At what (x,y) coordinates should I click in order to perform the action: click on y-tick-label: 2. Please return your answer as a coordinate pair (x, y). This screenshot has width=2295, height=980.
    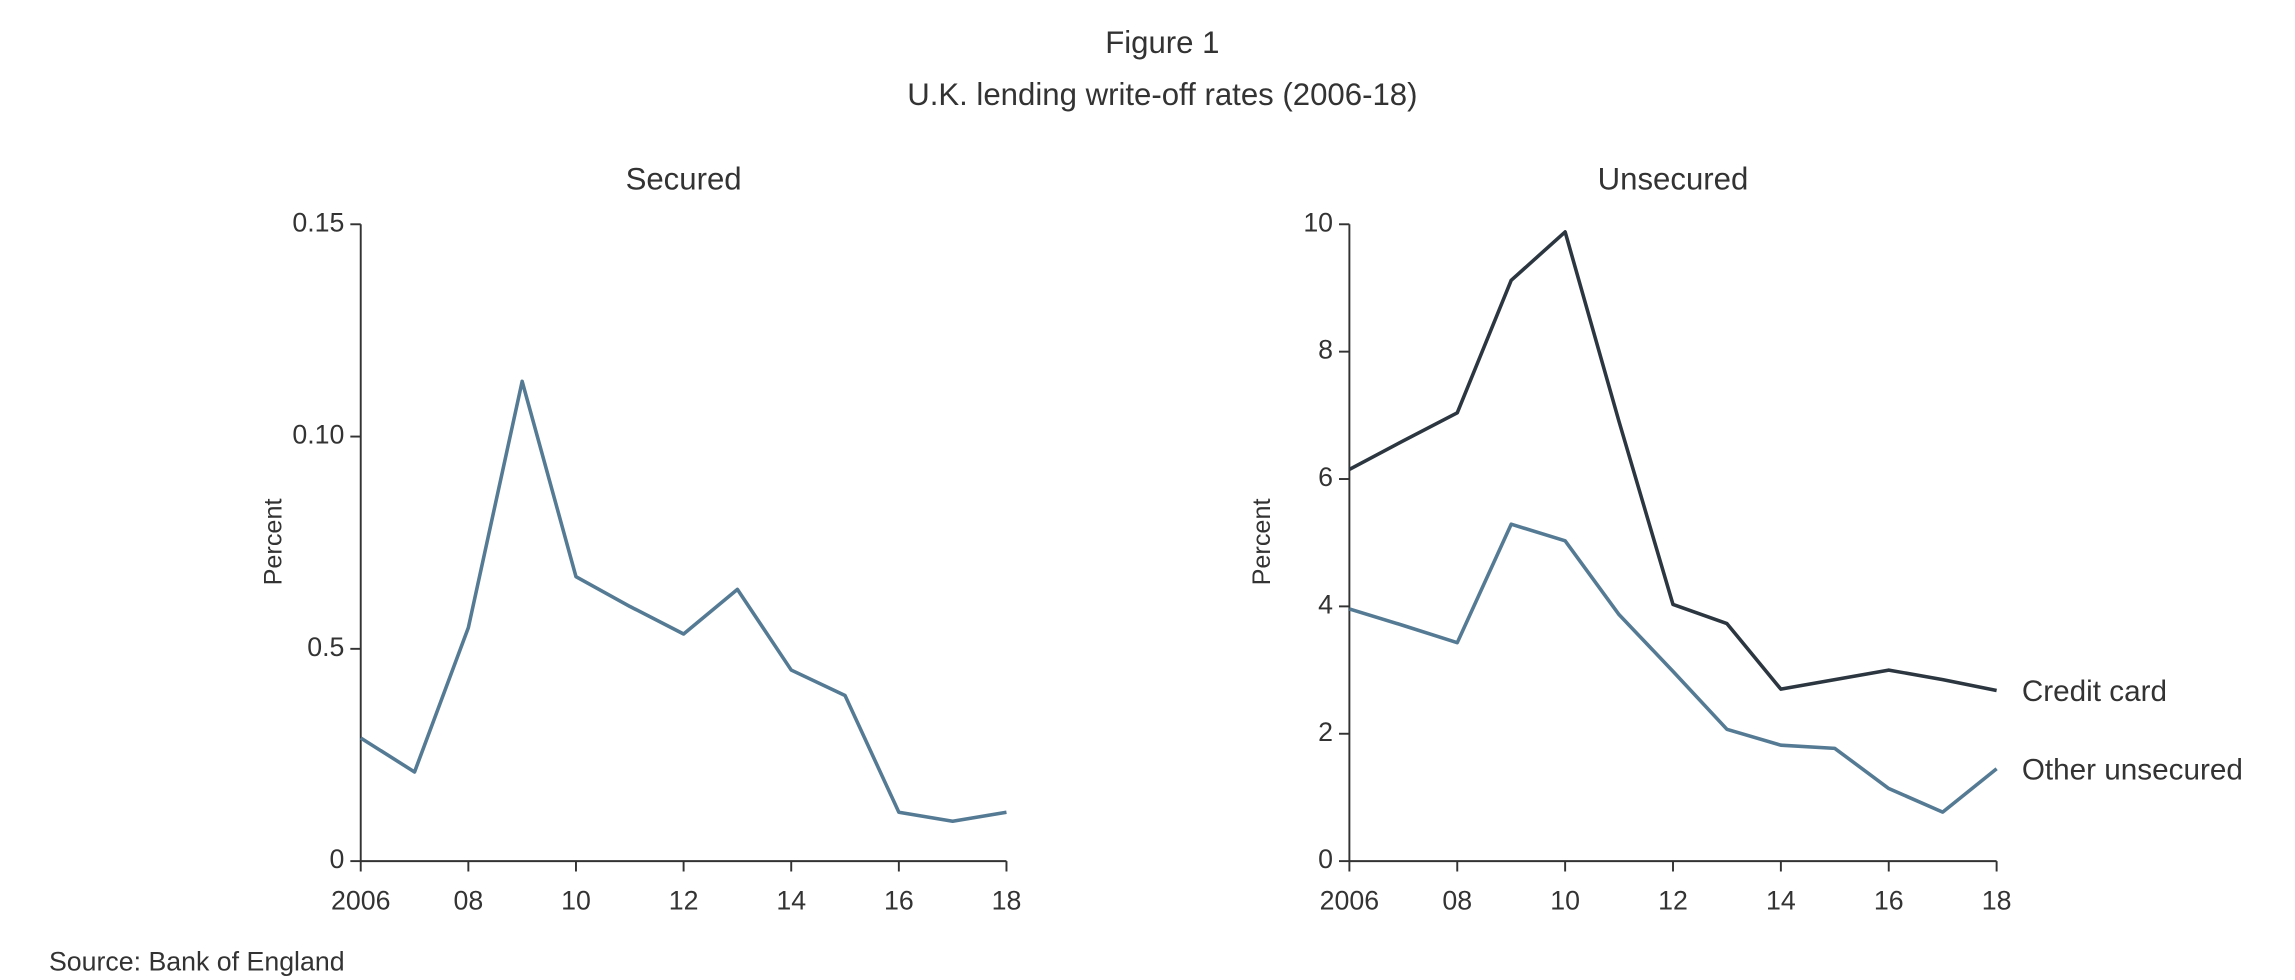
    Looking at the image, I should click on (1325, 732).